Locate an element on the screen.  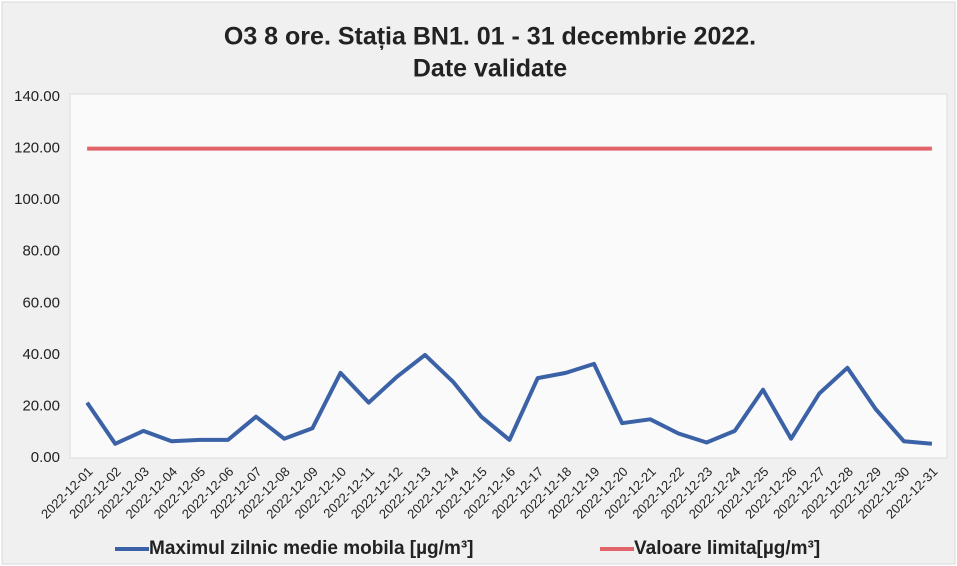
y-tick-label: 140.00 is located at coordinates (37, 96).